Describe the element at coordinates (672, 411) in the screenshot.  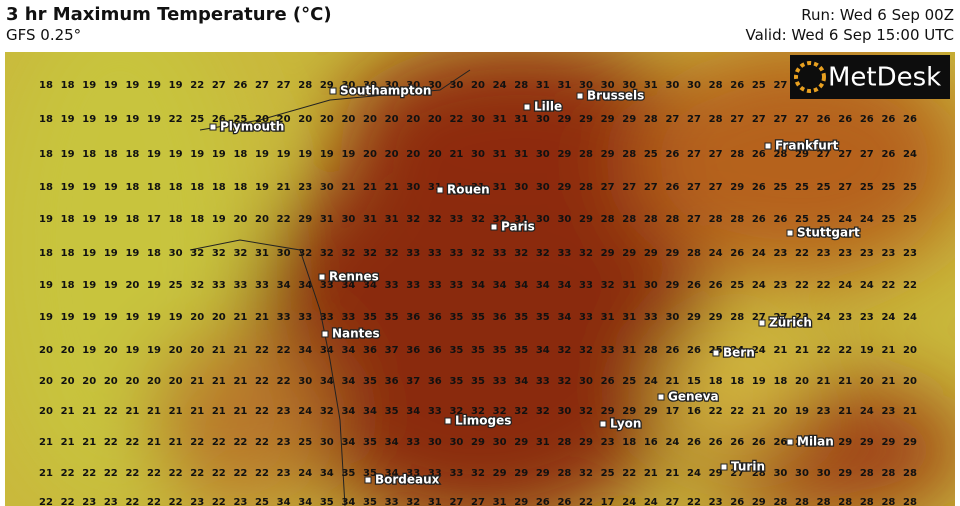
I see `temperature-value: 17` at that location.